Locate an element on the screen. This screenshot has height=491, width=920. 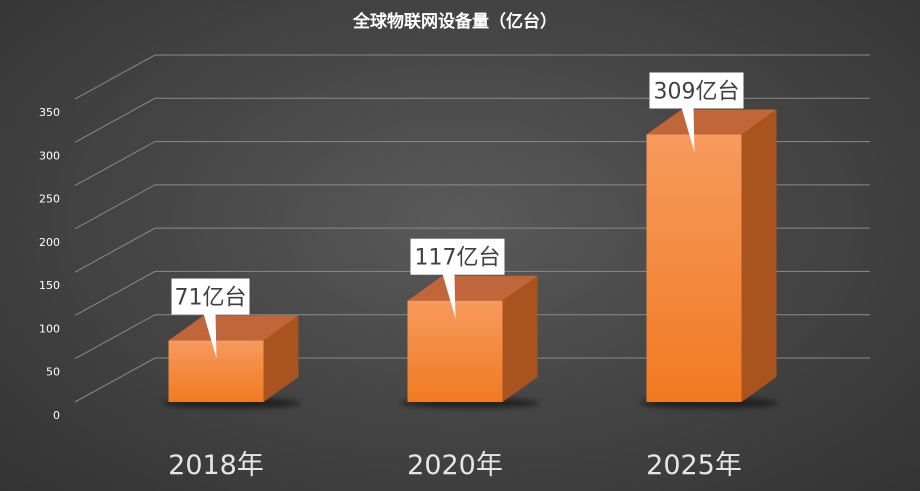
x-category-label: 2020年 is located at coordinates (455, 465).